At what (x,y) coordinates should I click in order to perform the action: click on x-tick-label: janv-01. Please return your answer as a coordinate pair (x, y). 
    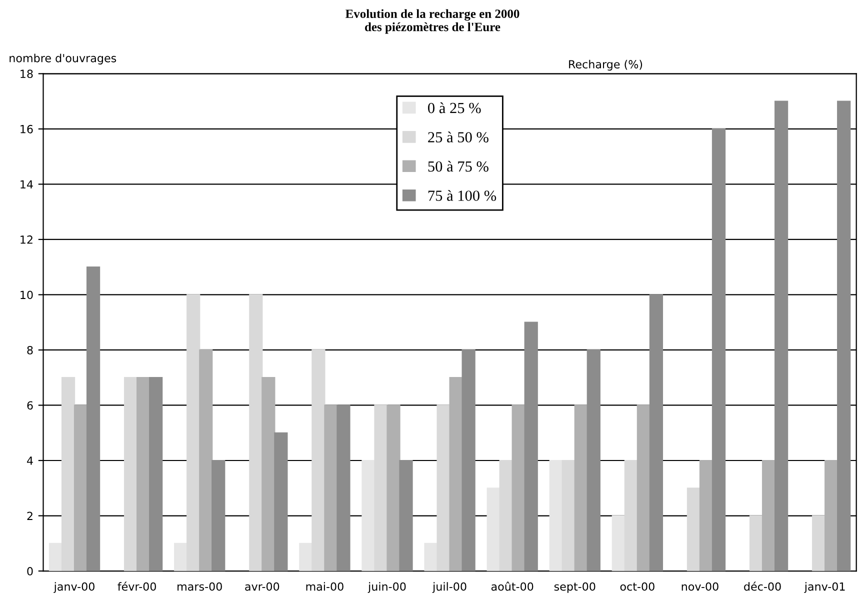
    Looking at the image, I should click on (824, 587).